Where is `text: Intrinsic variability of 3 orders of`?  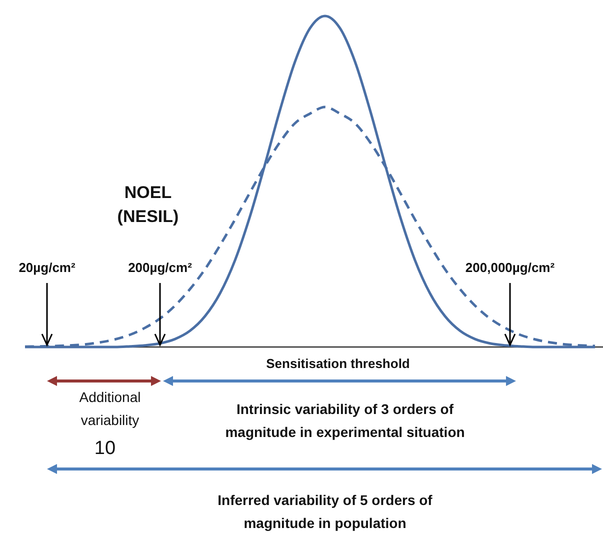 text: Intrinsic variability of 3 orders of is located at coordinates (345, 409).